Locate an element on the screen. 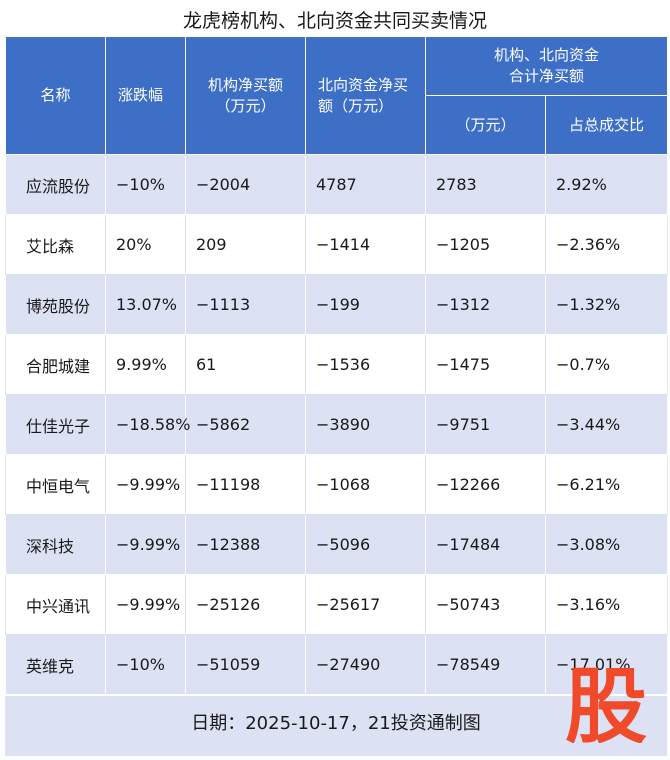 The height and width of the screenshot is (760, 670). cell-change: 13.07% is located at coordinates (145, 304).